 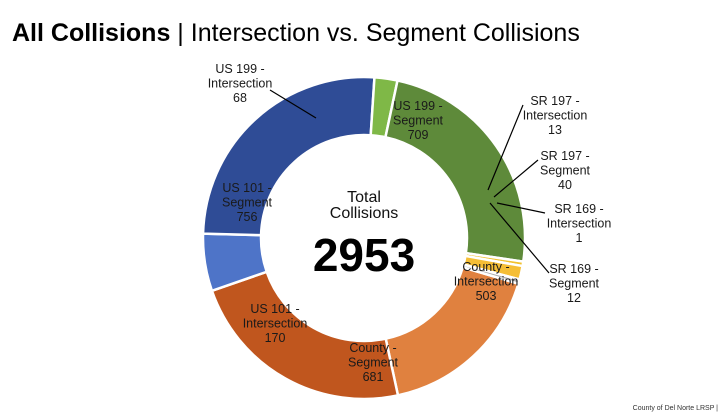 What do you see at coordinates (364, 213) in the screenshot?
I see `center-label-collisions: Collisions` at bounding box center [364, 213].